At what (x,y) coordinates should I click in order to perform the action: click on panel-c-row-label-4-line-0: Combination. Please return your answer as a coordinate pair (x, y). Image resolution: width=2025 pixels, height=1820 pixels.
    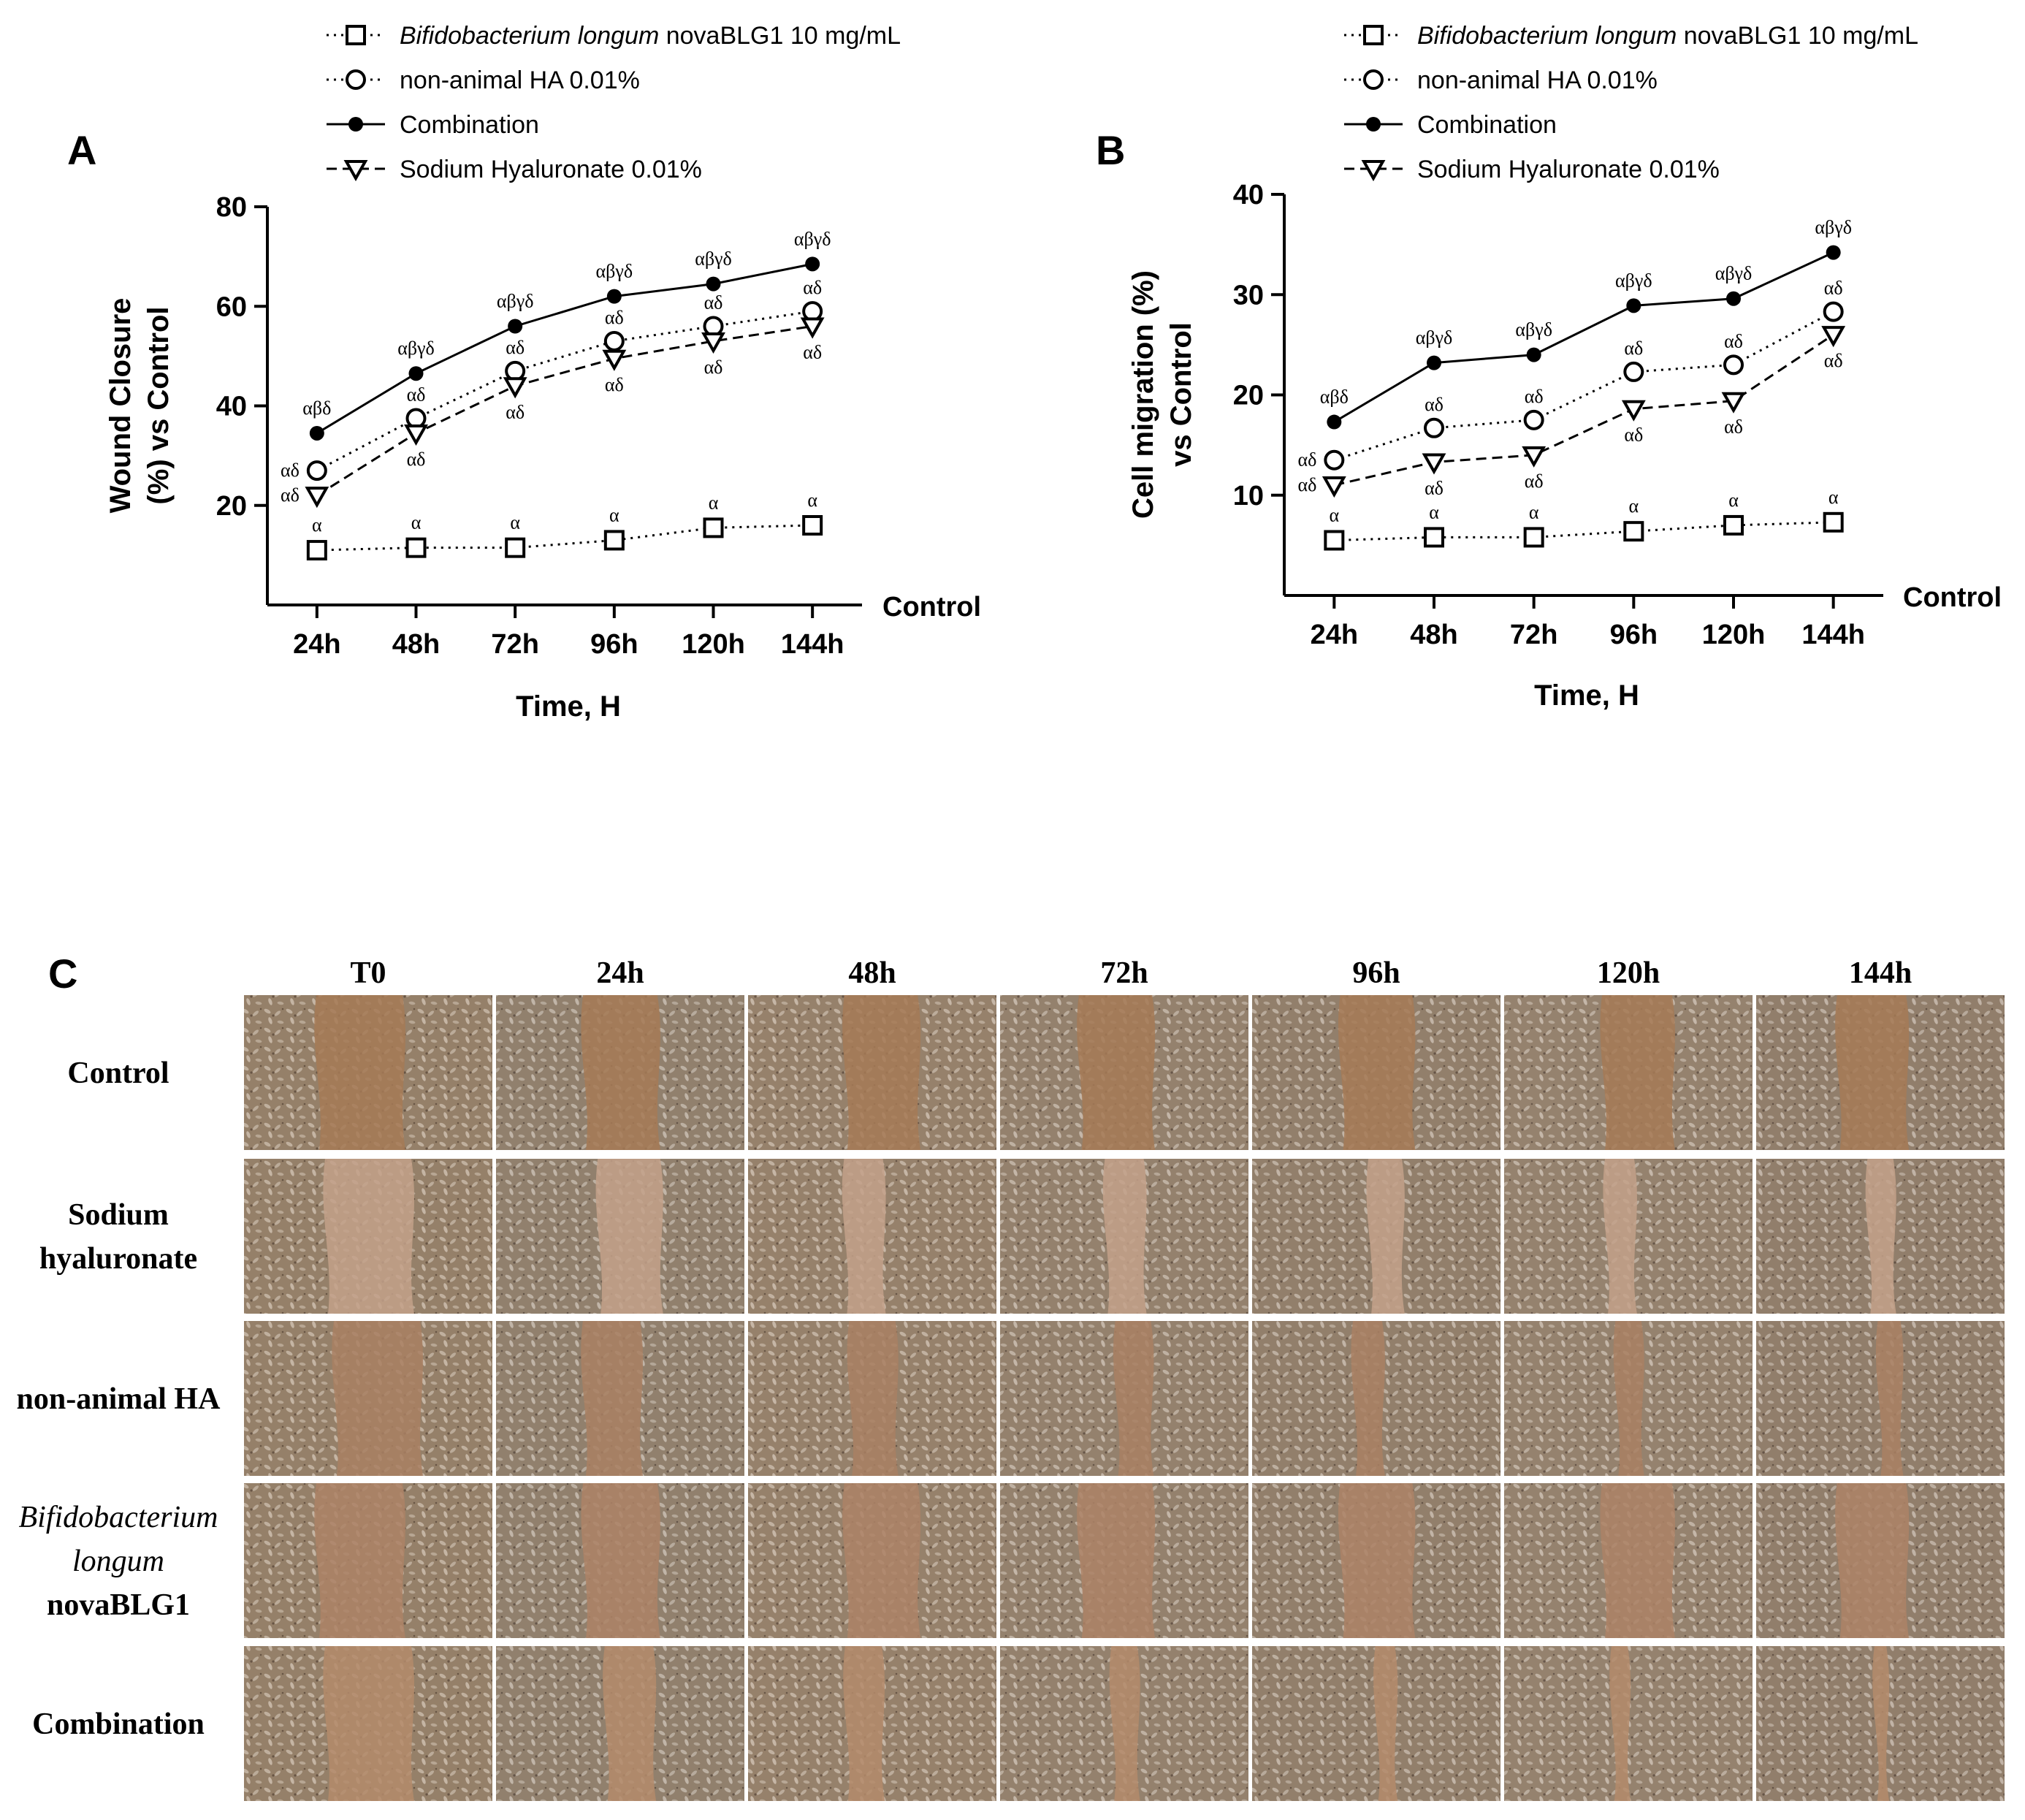
    Looking at the image, I should click on (119, 1724).